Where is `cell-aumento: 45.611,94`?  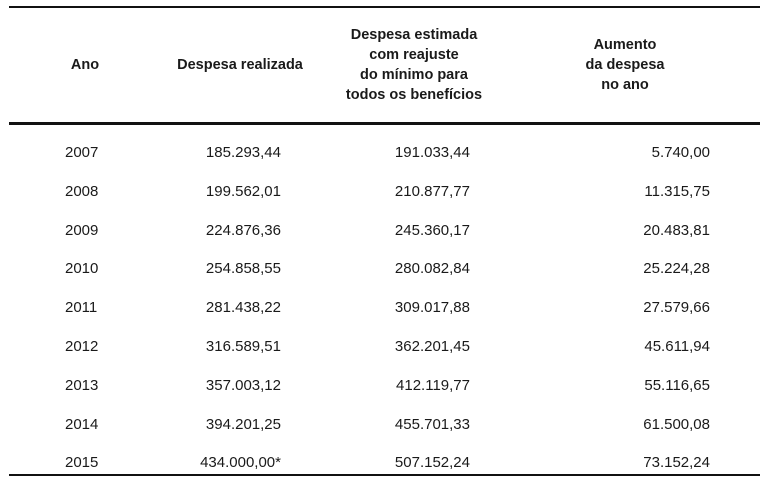 cell-aumento: 45.611,94 is located at coordinates (677, 346).